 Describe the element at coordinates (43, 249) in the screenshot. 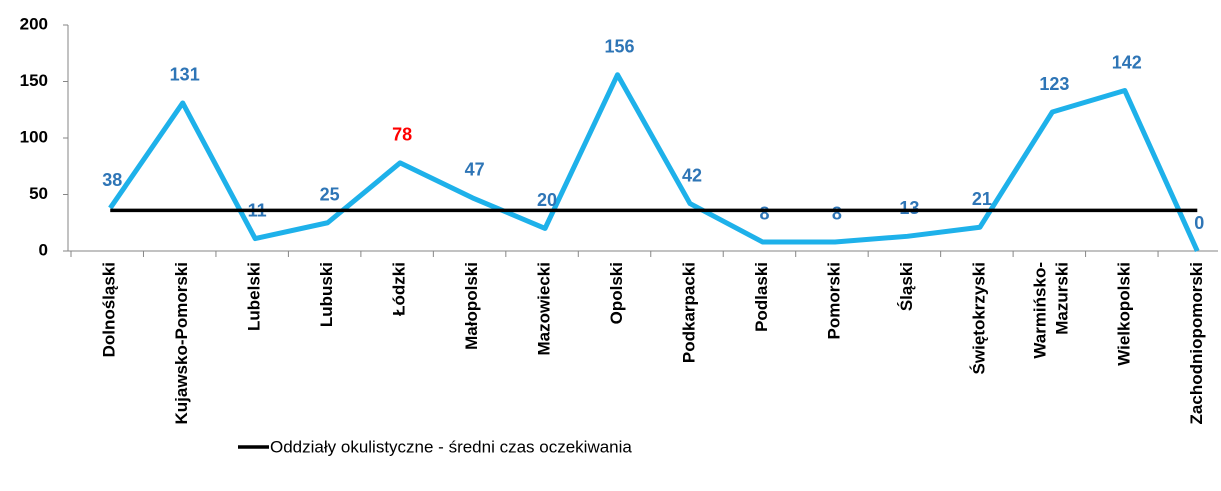

I see `y-tick-label: 0` at that location.